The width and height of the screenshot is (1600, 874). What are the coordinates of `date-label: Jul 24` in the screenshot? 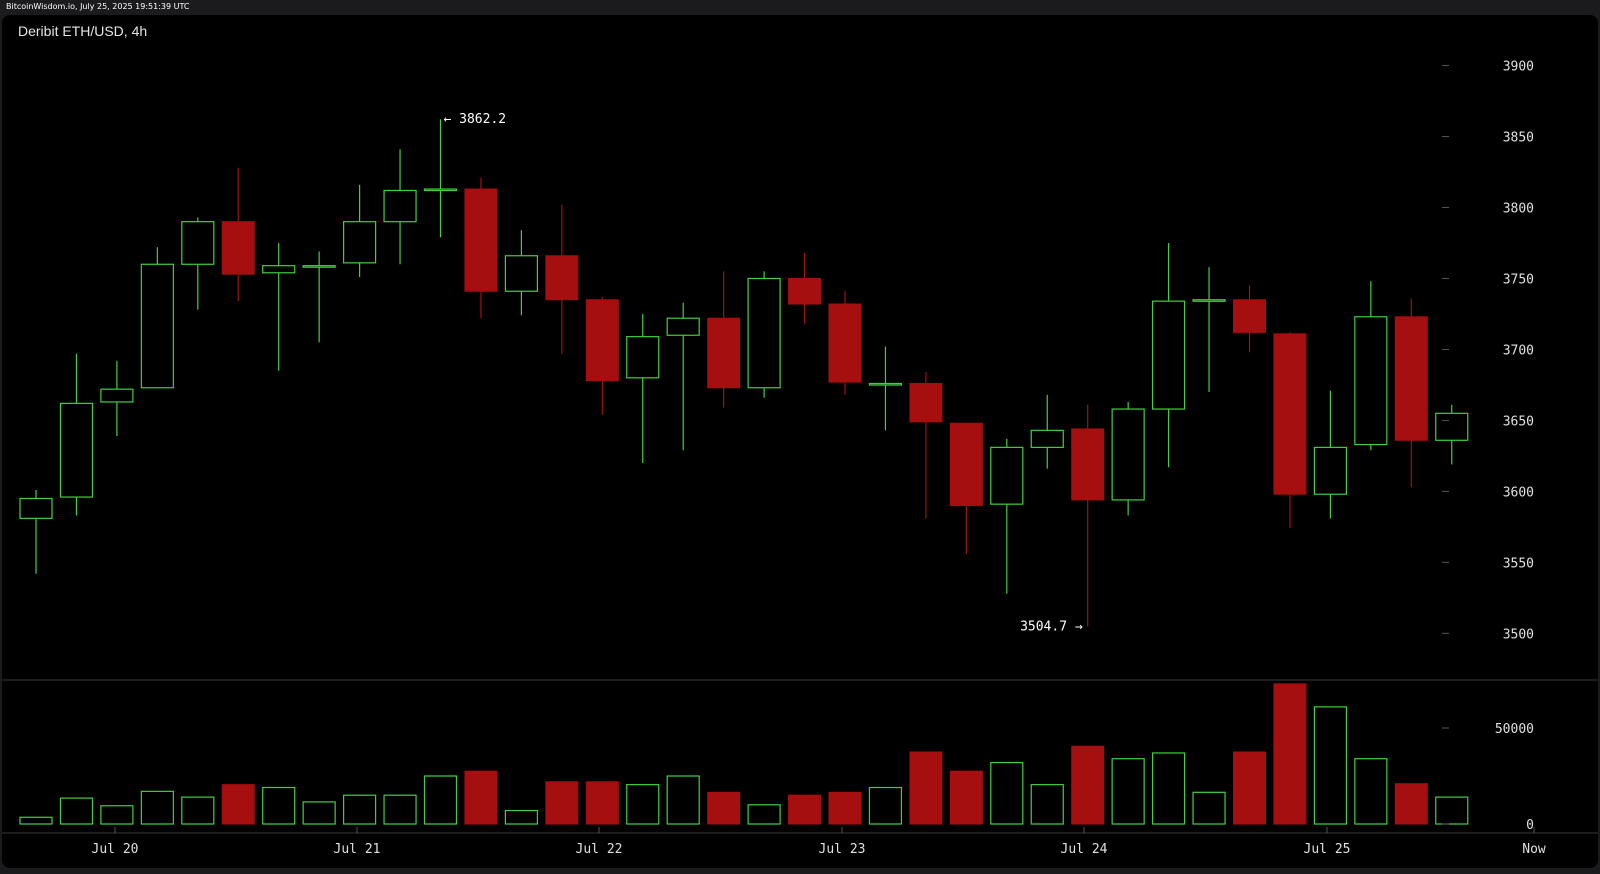 It's located at (1084, 849).